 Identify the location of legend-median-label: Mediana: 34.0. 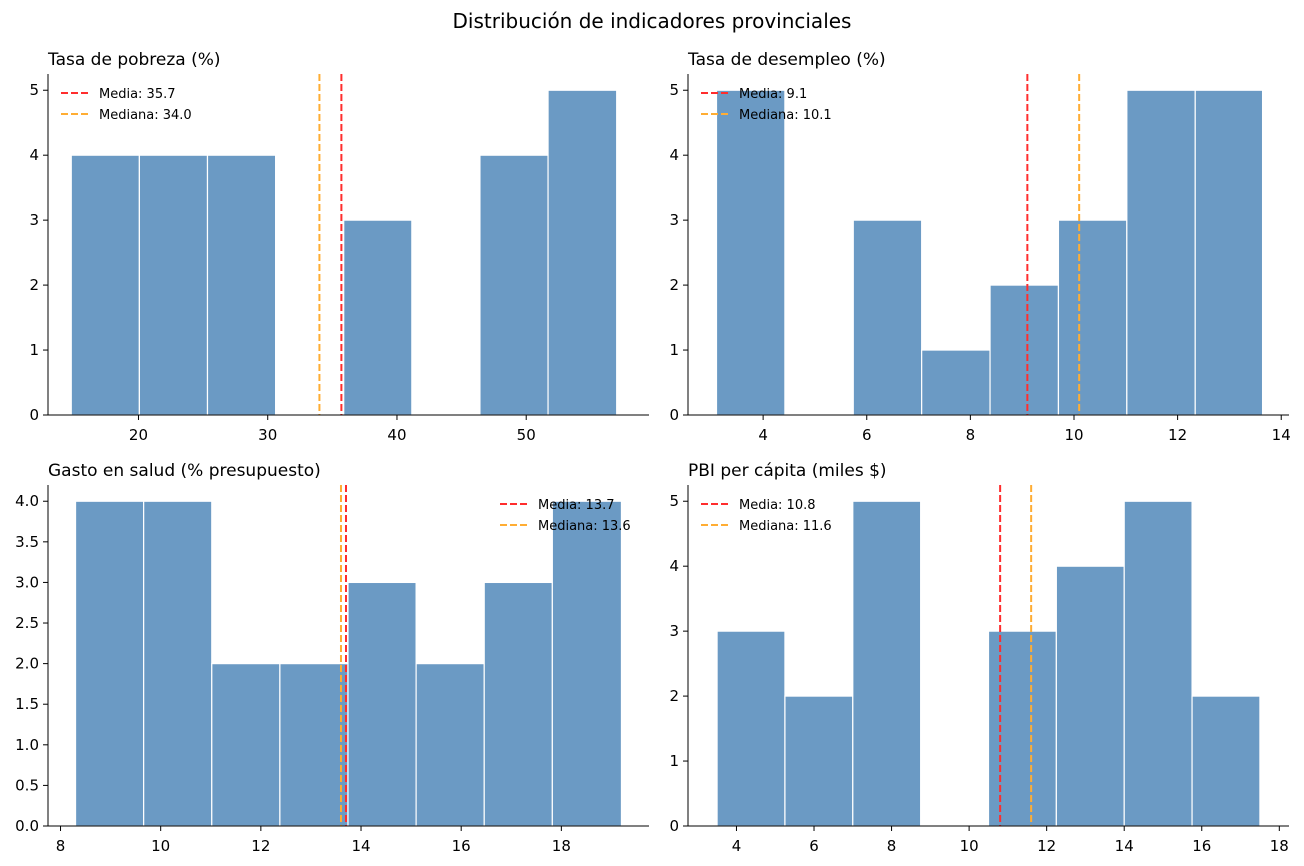
(145, 115).